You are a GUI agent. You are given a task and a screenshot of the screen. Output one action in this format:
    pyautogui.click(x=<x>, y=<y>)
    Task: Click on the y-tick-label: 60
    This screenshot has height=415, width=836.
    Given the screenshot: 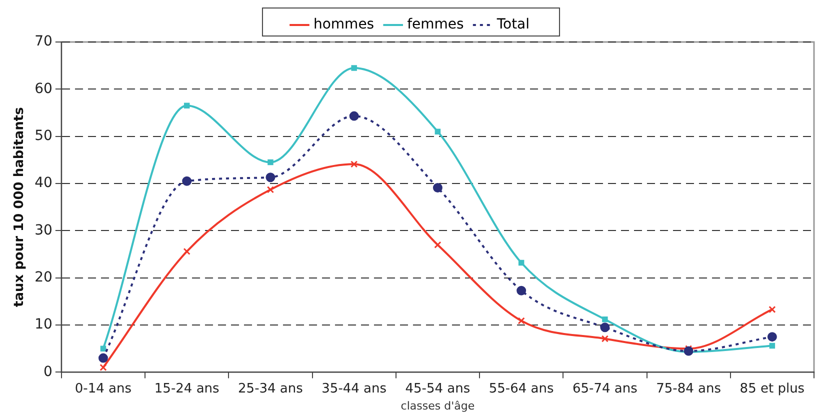 What is the action you would take?
    pyautogui.click(x=43, y=88)
    